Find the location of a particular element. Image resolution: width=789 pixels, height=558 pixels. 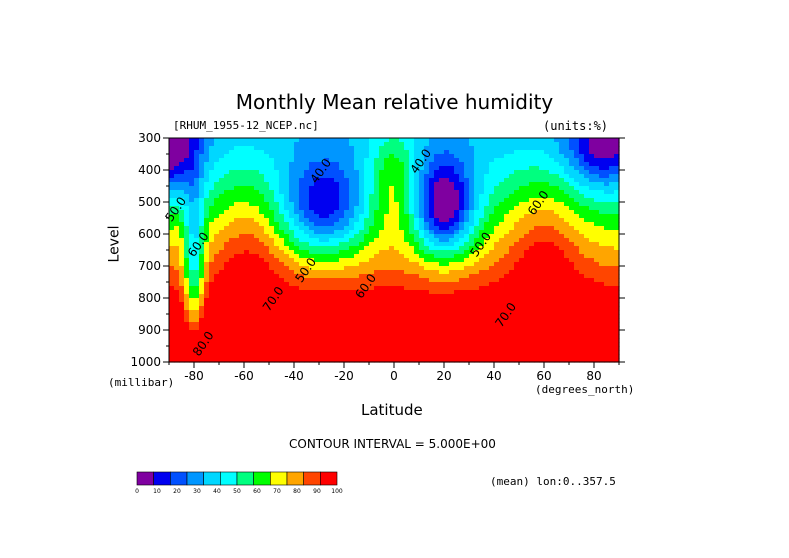

y-units-label: (millibar) is located at coordinates (141, 382).